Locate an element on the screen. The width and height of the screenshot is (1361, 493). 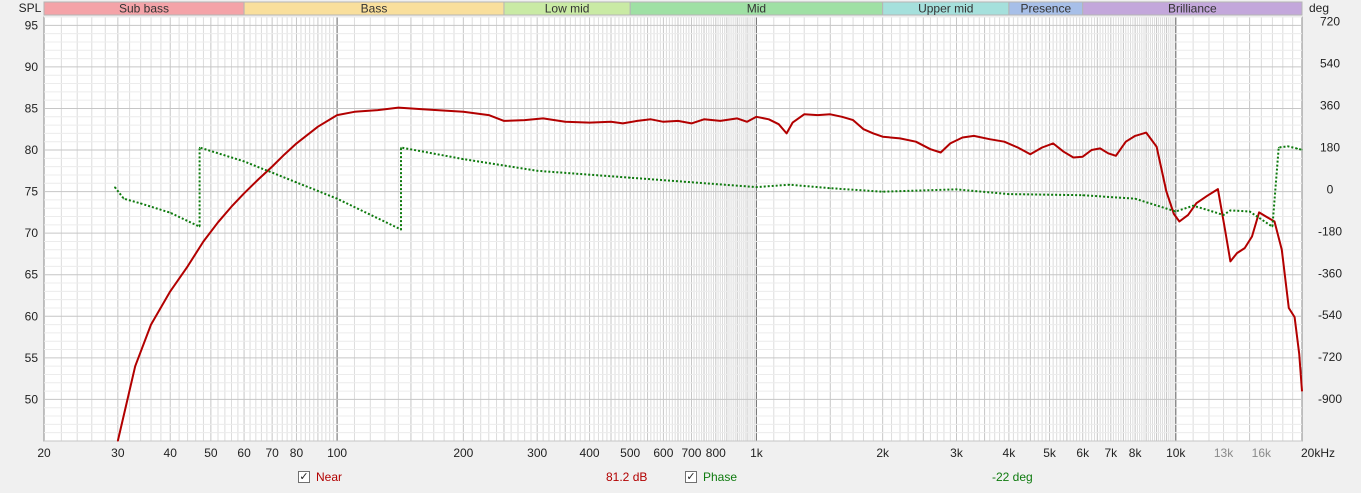
x-tick-label: 7k is located at coordinates (1111, 453).